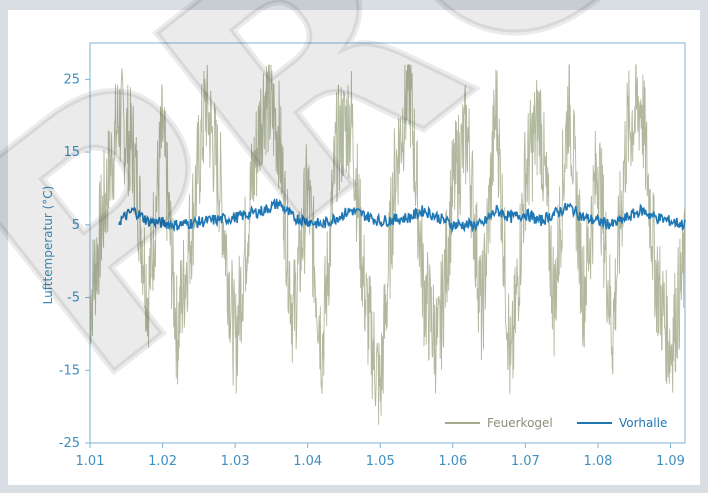 The image size is (708, 493). I want to click on y-axis-title: Lufttemperatur (°C), so click(48, 245).